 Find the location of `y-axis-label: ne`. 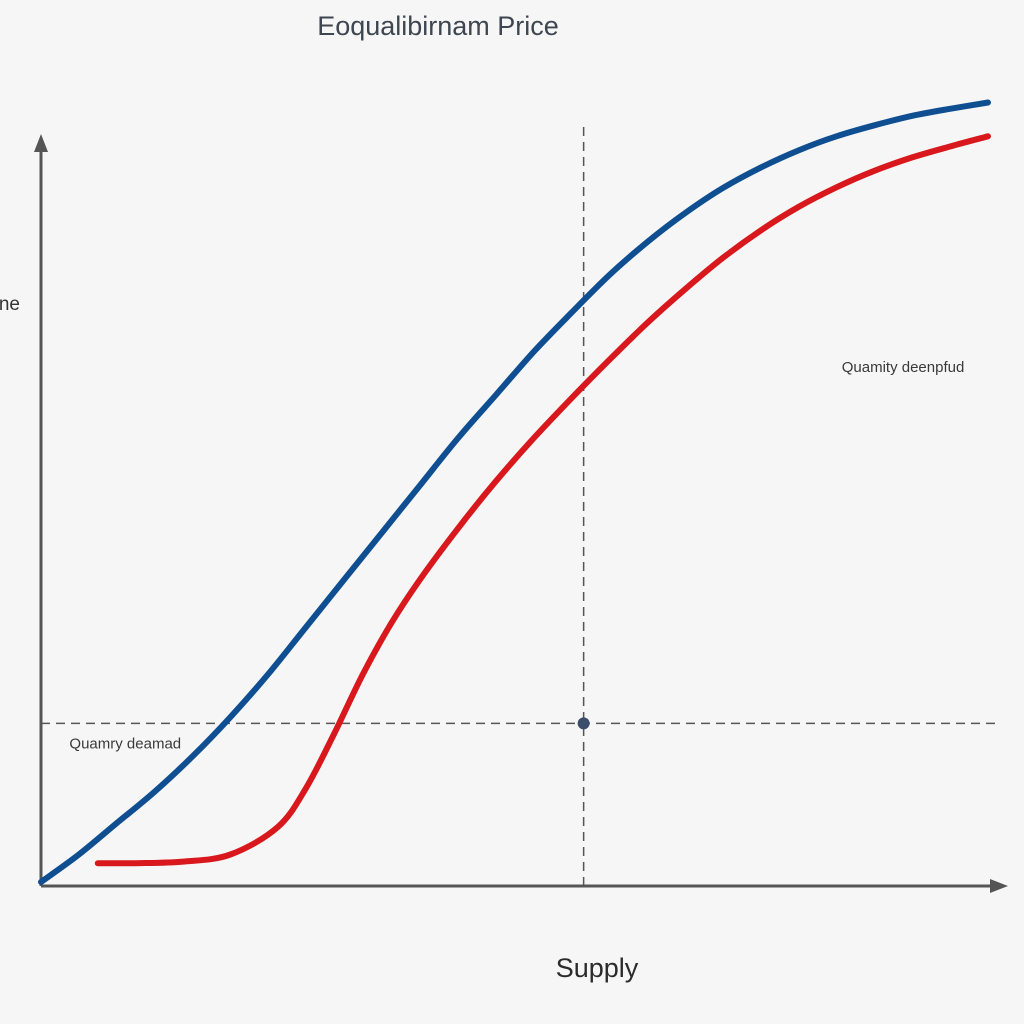

y-axis-label: ne is located at coordinates (10, 304).